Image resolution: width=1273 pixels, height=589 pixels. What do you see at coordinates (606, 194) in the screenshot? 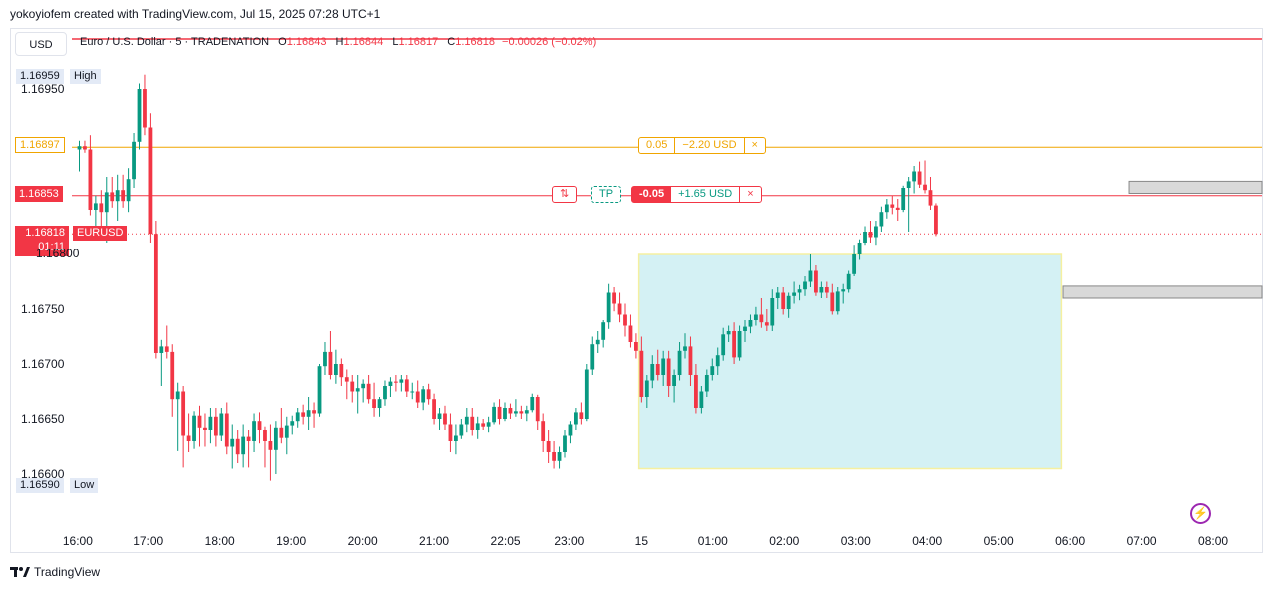
I see `tp-tag: TP` at bounding box center [606, 194].